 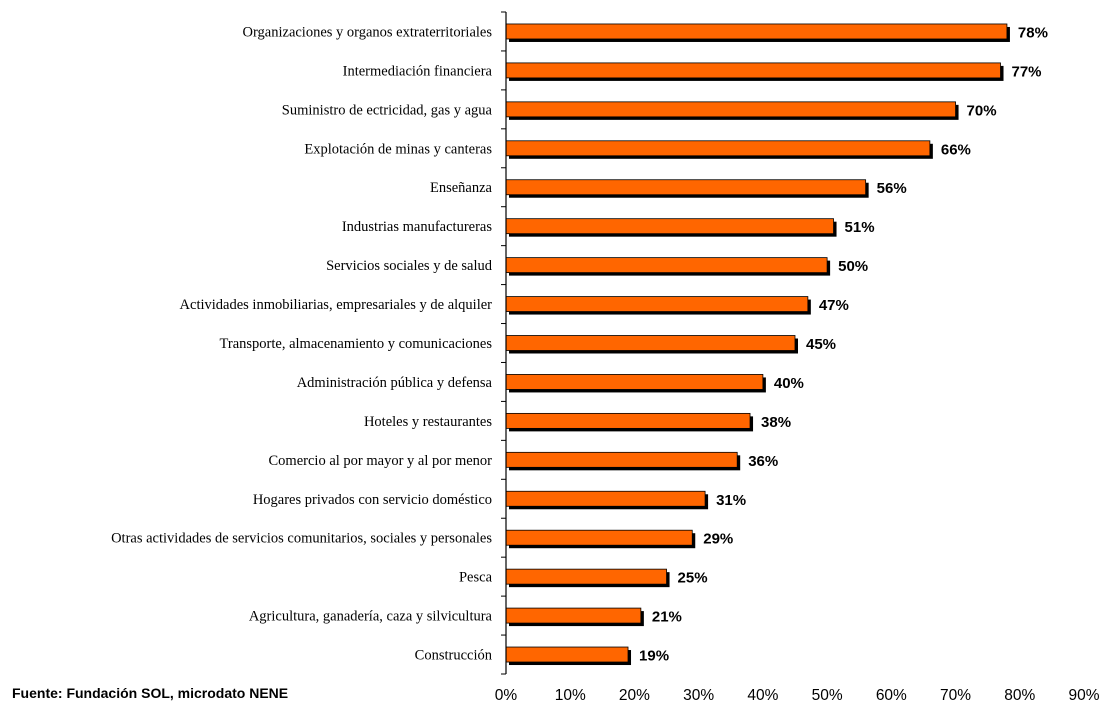 What do you see at coordinates (776, 422) in the screenshot?
I see `data-label: 38%` at bounding box center [776, 422].